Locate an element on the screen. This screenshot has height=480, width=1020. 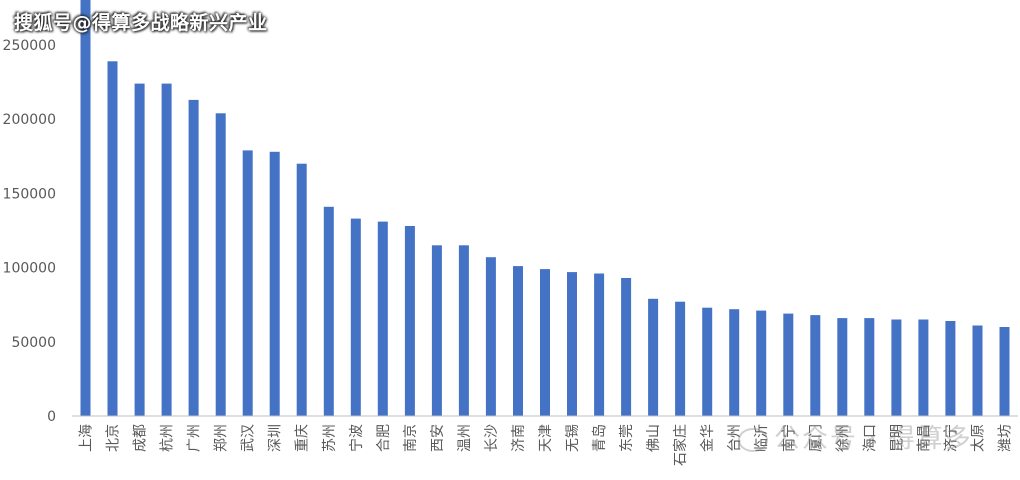
x-tick-label: 温州 is located at coordinates (465, 438).